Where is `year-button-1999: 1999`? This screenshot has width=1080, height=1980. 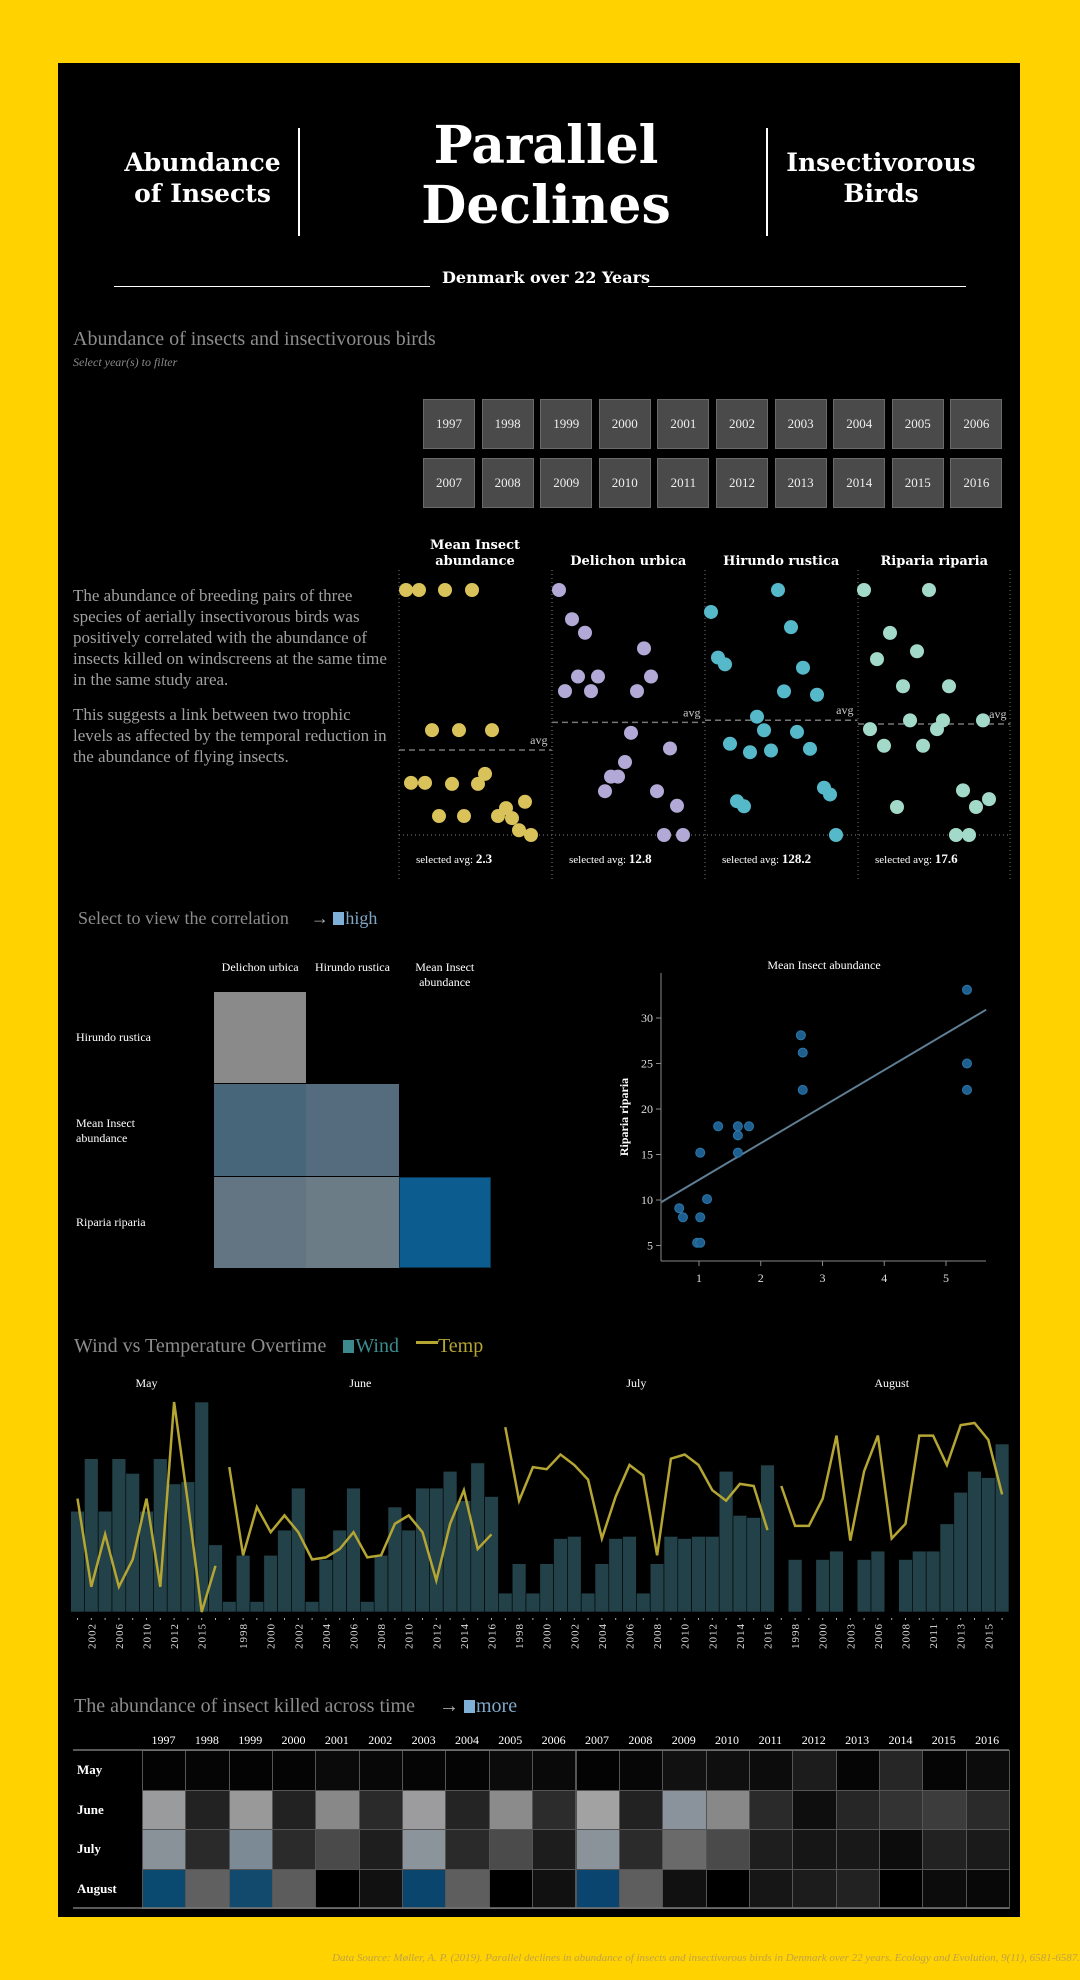 year-button-1999: 1999 is located at coordinates (566, 424).